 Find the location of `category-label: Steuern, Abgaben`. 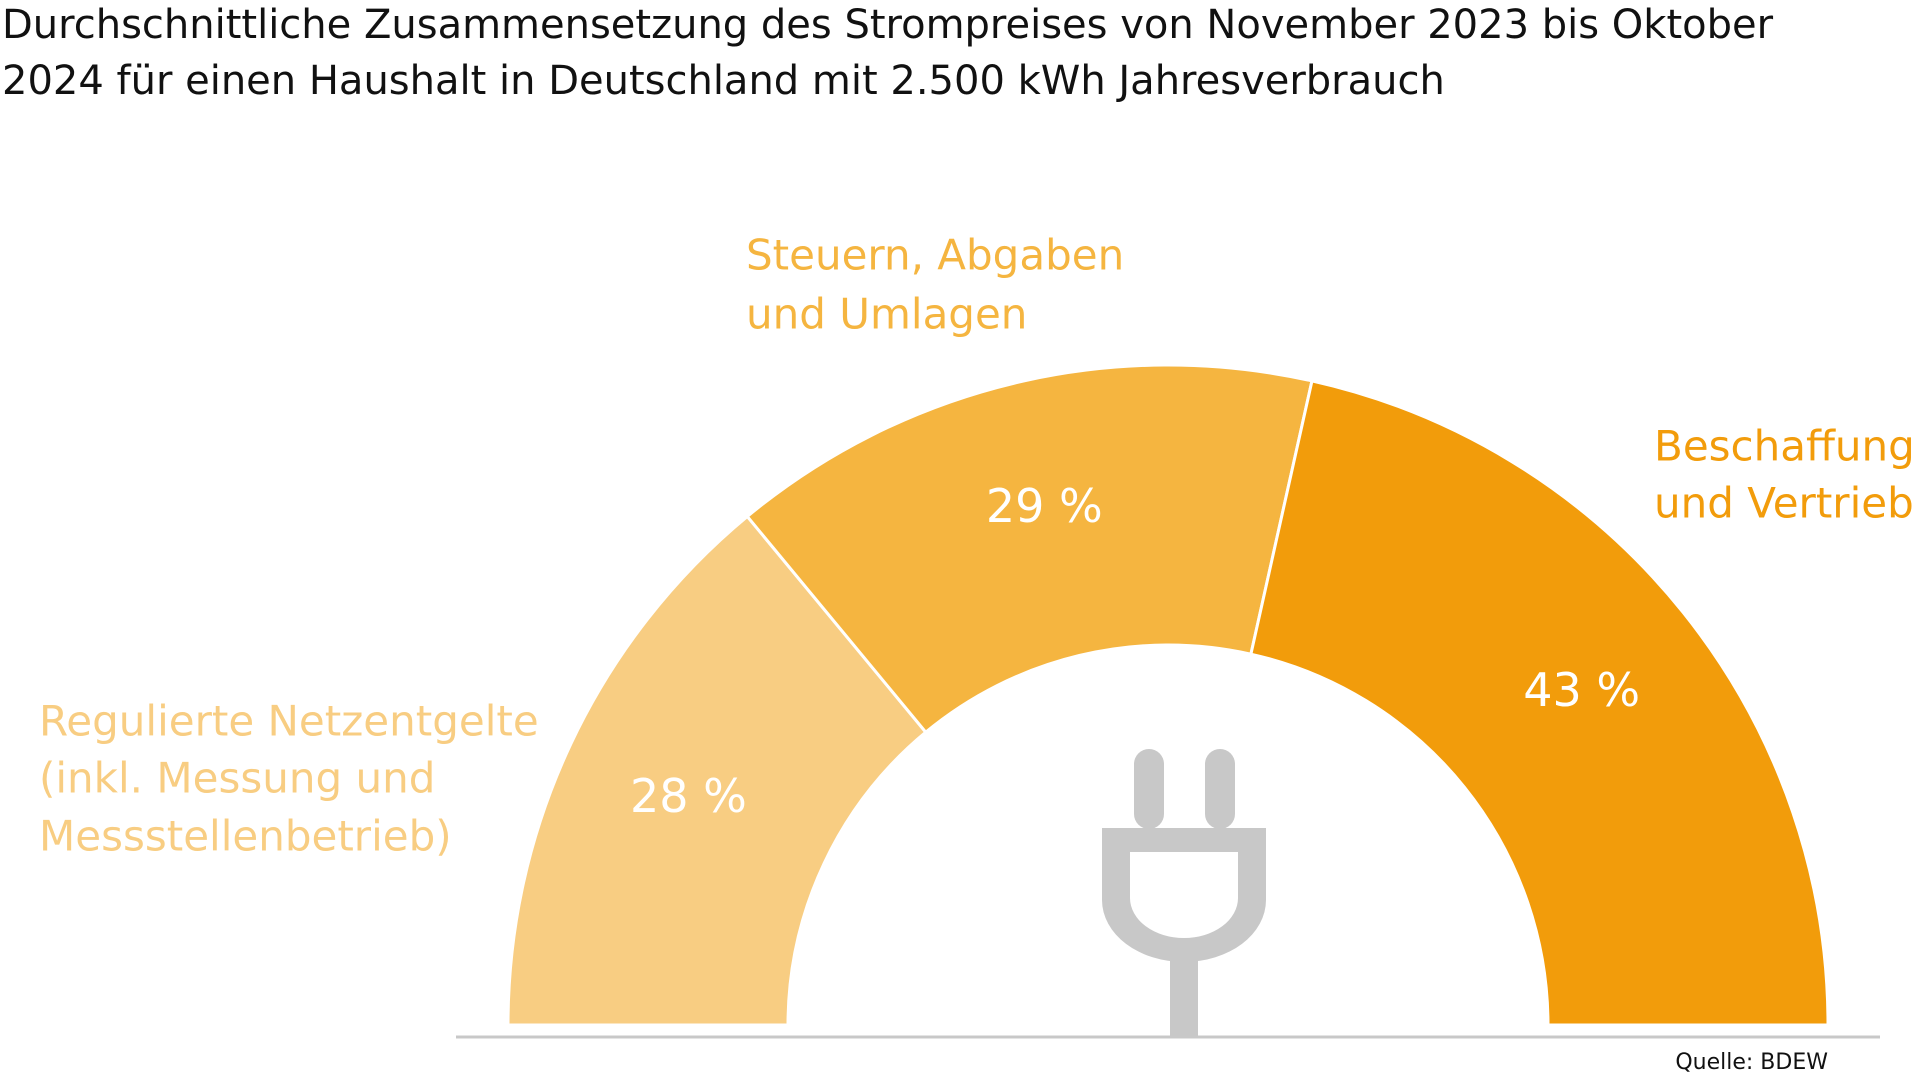

category-label: Steuern, Abgaben is located at coordinates (935, 255).